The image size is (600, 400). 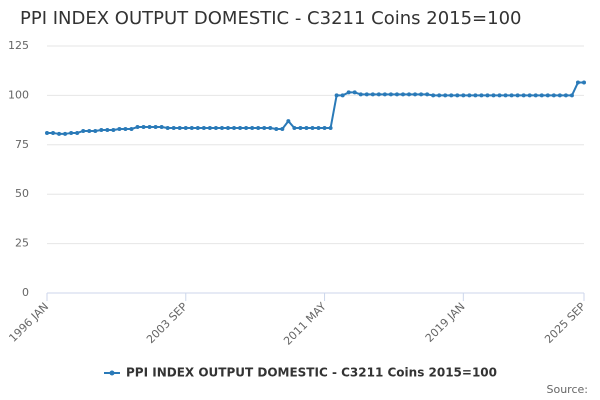 What do you see at coordinates (22, 243) in the screenshot?
I see `y-tick-label: 25` at bounding box center [22, 243].